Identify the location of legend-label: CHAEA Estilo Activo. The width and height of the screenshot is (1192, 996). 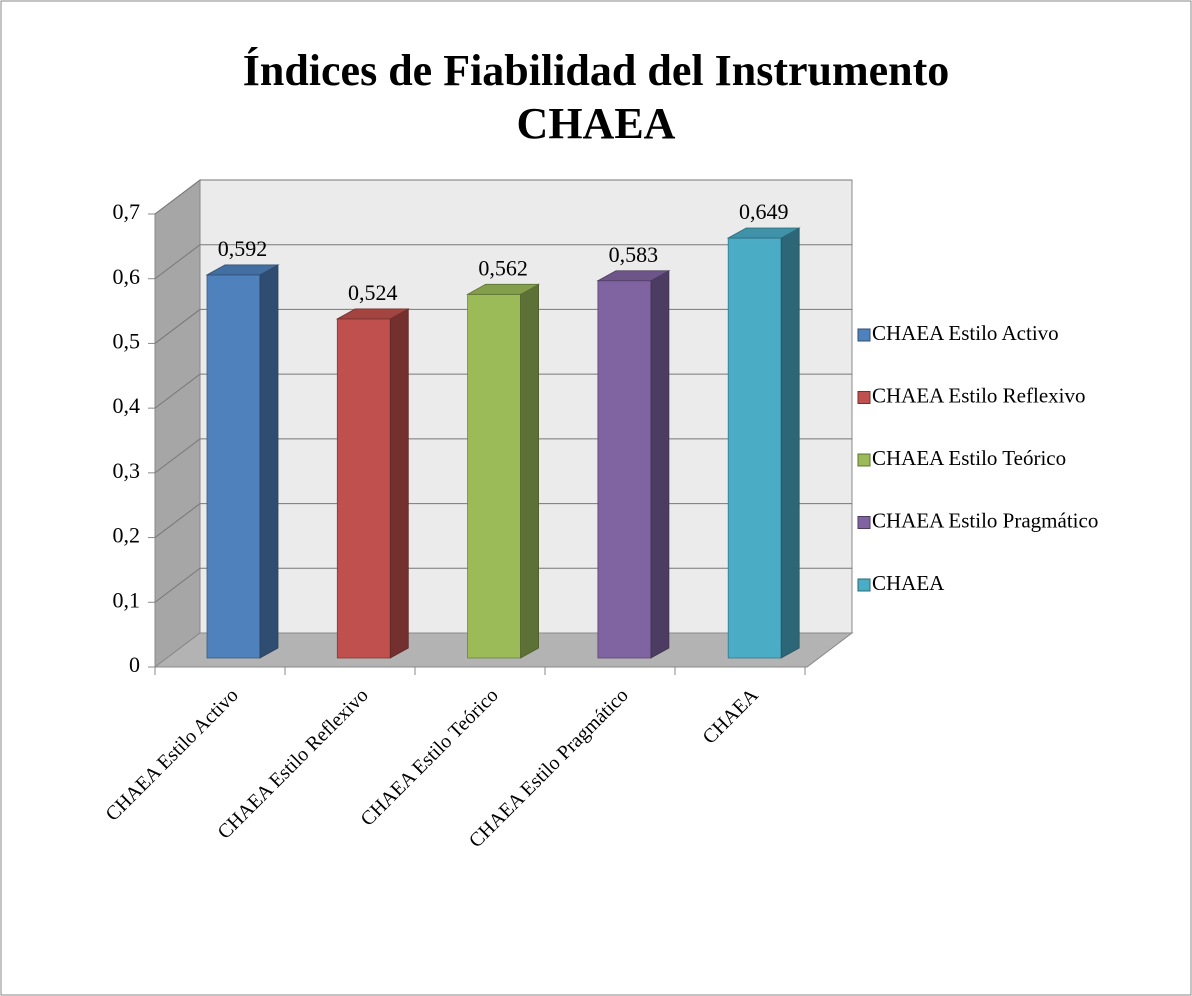
(965, 333).